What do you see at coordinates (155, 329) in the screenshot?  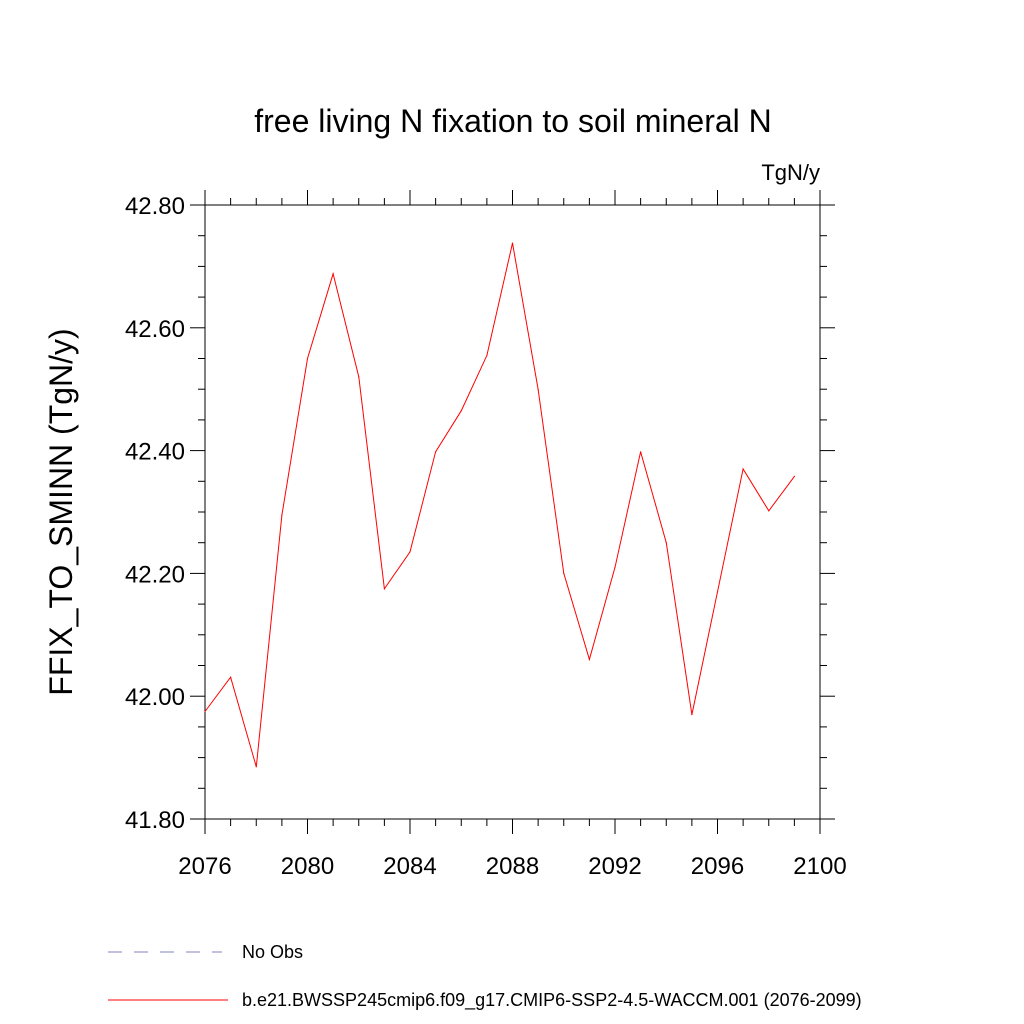 I see `y-tick-label: 42.60` at bounding box center [155, 329].